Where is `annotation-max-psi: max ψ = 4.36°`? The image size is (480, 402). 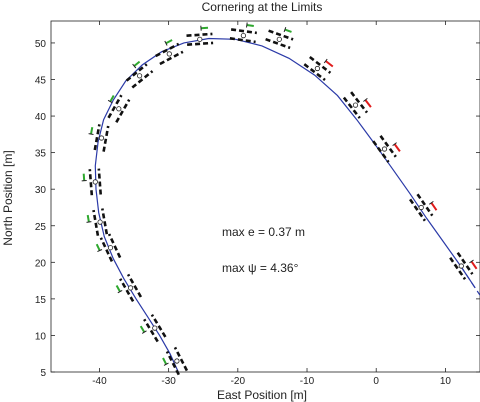
annotation-max-psi: max ψ = 4.36° is located at coordinates (260, 268).